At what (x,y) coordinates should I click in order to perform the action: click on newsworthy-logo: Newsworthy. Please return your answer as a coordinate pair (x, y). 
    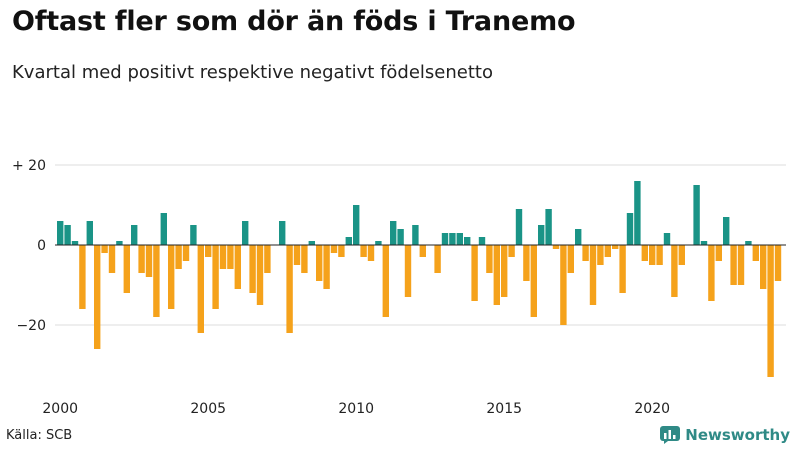
    Looking at the image, I should click on (725, 435).